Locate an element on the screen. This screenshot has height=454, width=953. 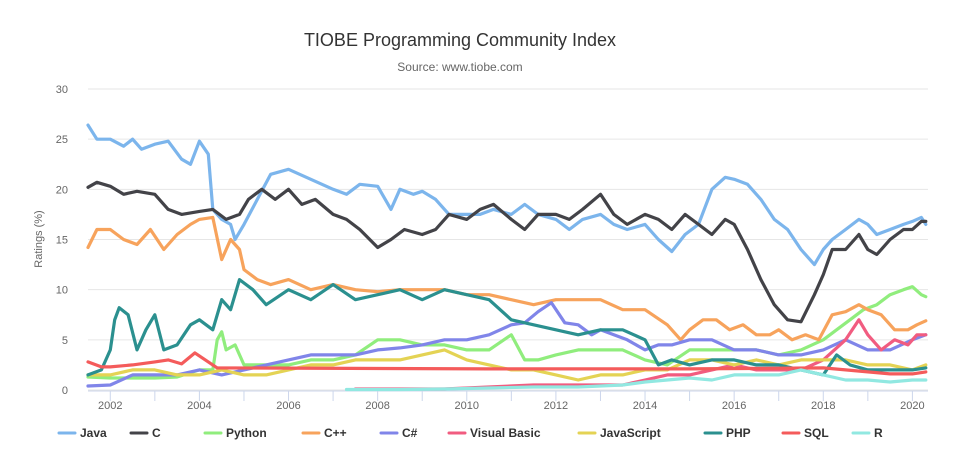
legend-item-sql: SQL is located at coordinates (805, 433).